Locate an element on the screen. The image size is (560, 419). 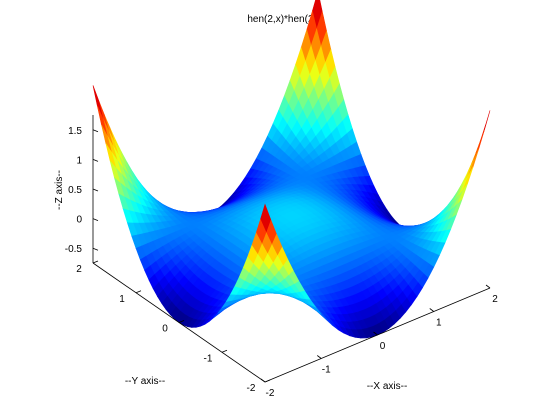
y-ticks: -2 -1 0 1 2 is located at coordinates (173, 327).